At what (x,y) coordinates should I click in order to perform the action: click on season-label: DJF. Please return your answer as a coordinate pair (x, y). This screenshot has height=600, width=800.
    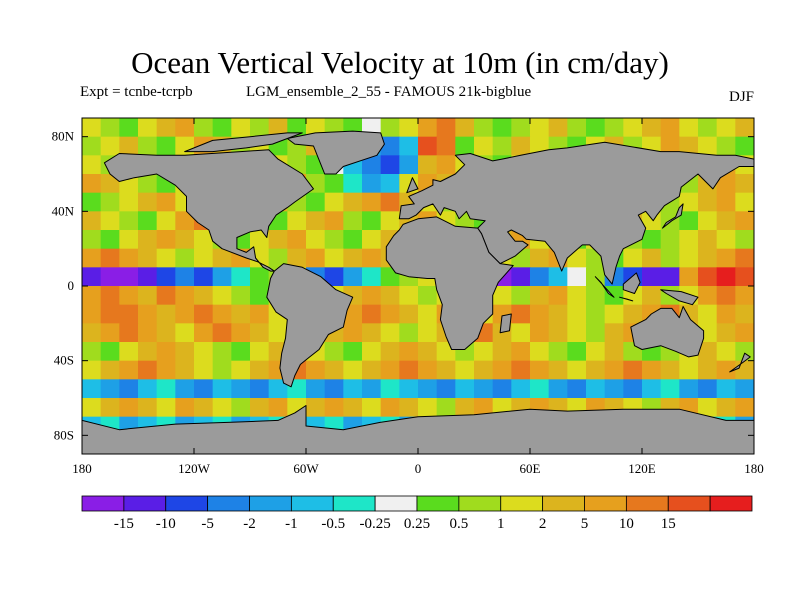
    Looking at the image, I should click on (741, 97).